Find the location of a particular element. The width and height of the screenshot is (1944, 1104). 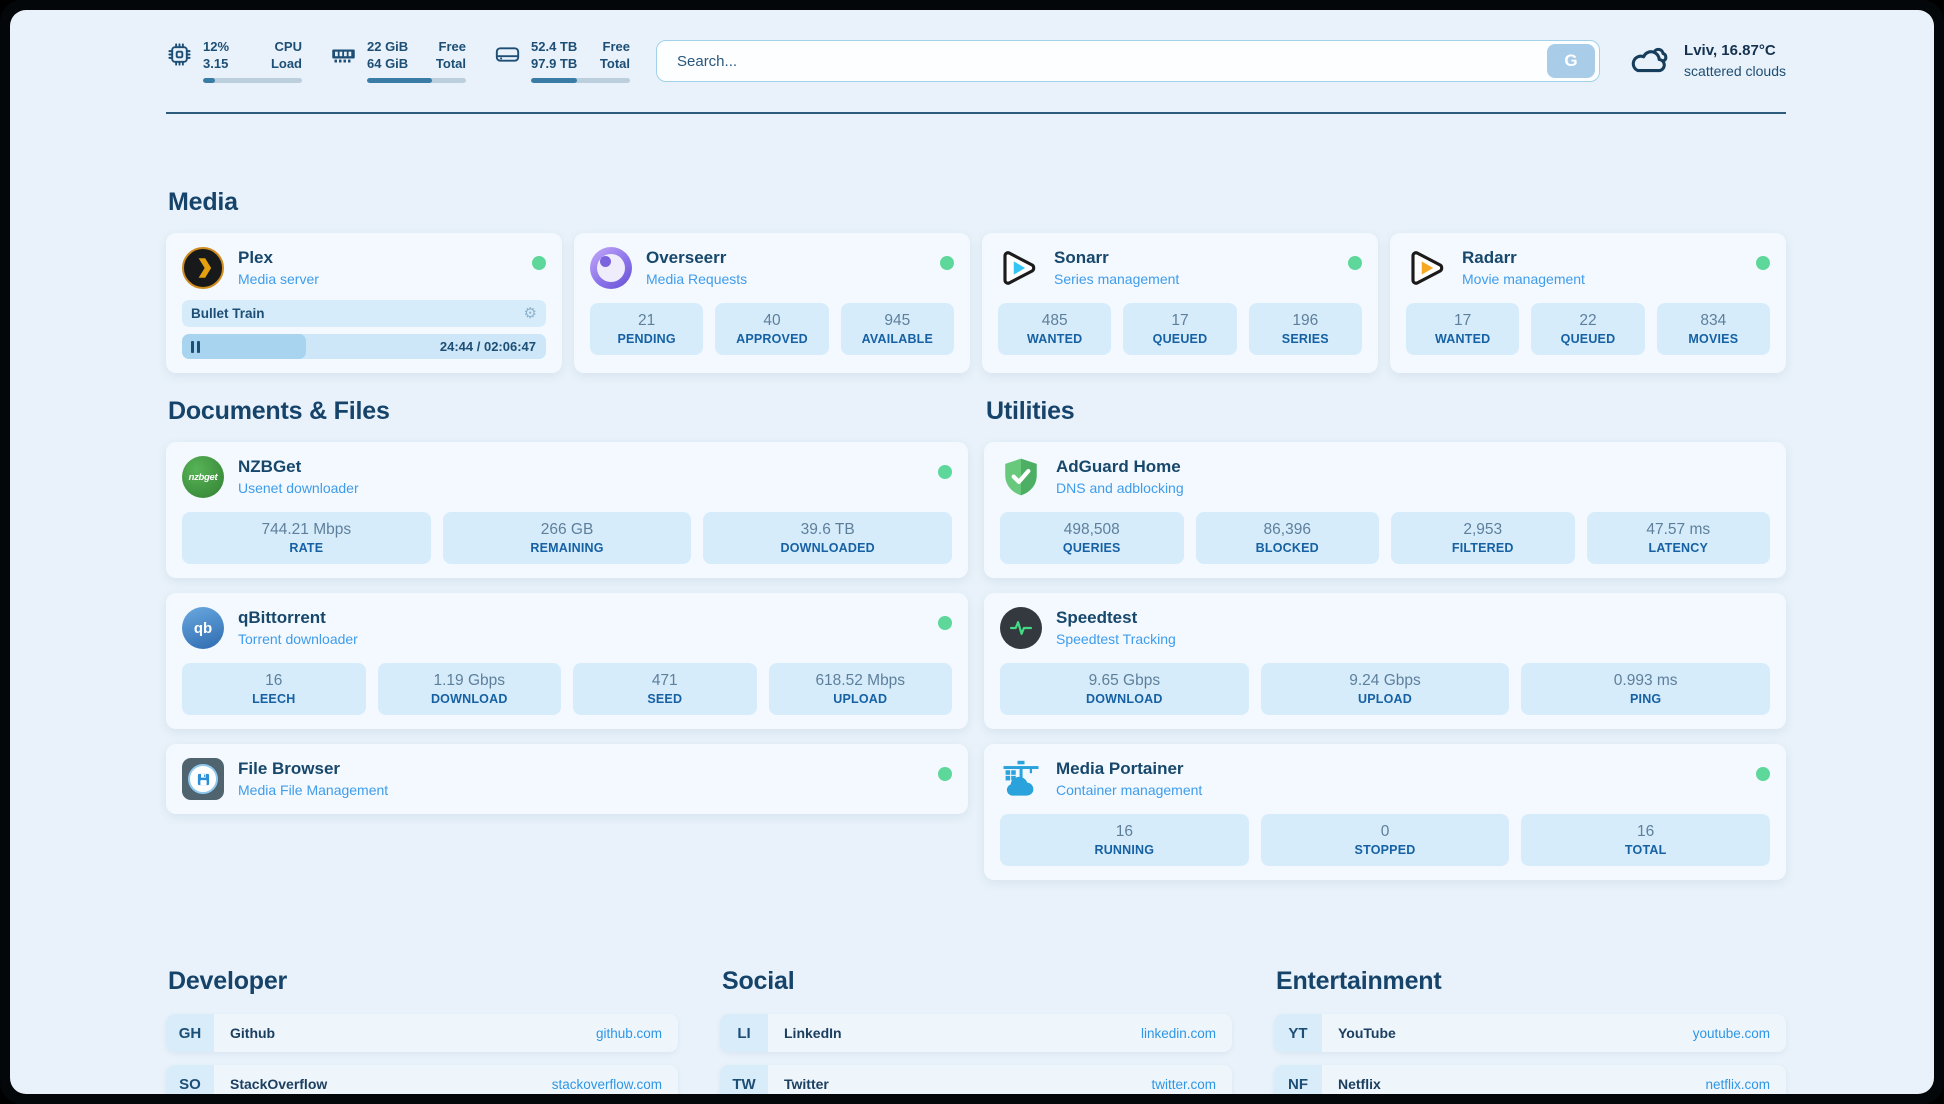

bookmark-abbr: LI is located at coordinates (744, 1033).